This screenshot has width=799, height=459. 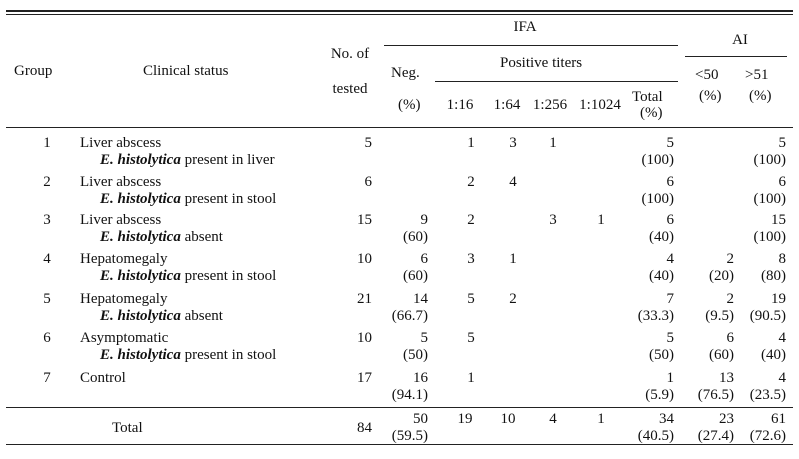 I want to click on header-neg-pct: (%), so click(x=409, y=105).